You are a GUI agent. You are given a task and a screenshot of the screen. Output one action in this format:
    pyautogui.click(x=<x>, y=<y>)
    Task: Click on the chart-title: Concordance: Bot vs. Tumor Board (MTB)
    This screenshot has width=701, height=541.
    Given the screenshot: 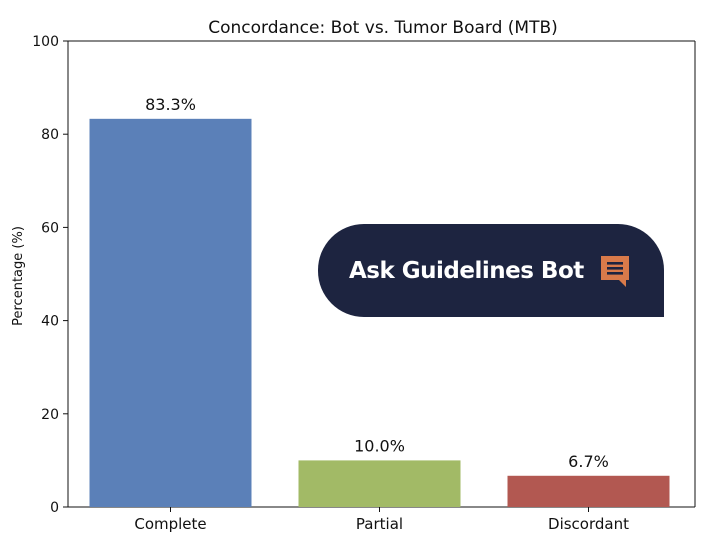 What is the action you would take?
    pyautogui.click(x=383, y=28)
    